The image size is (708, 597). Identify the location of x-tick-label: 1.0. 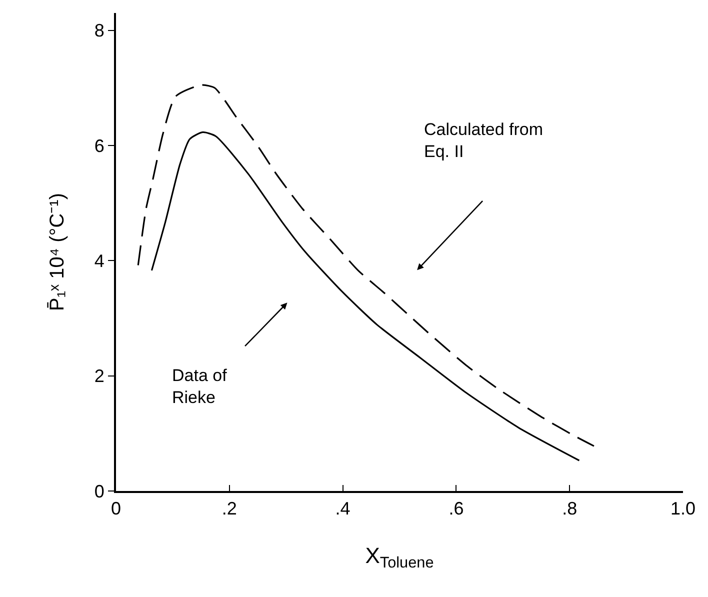
(683, 508).